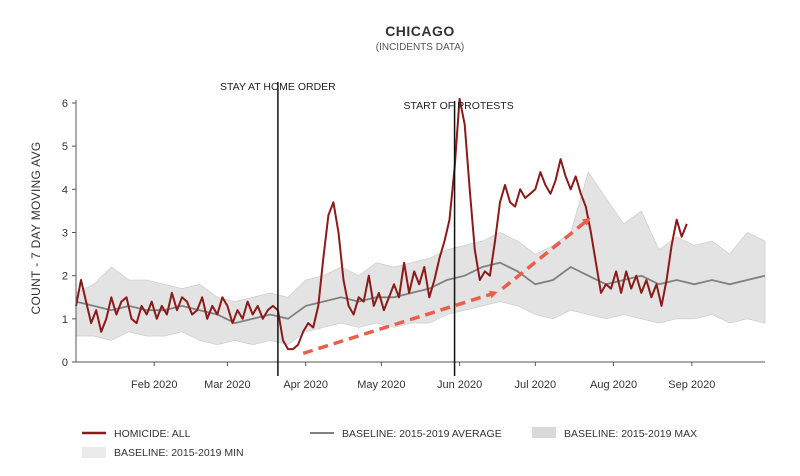  Describe the element at coordinates (446, 286) in the screenshot. I see `trend-arrows` at that location.